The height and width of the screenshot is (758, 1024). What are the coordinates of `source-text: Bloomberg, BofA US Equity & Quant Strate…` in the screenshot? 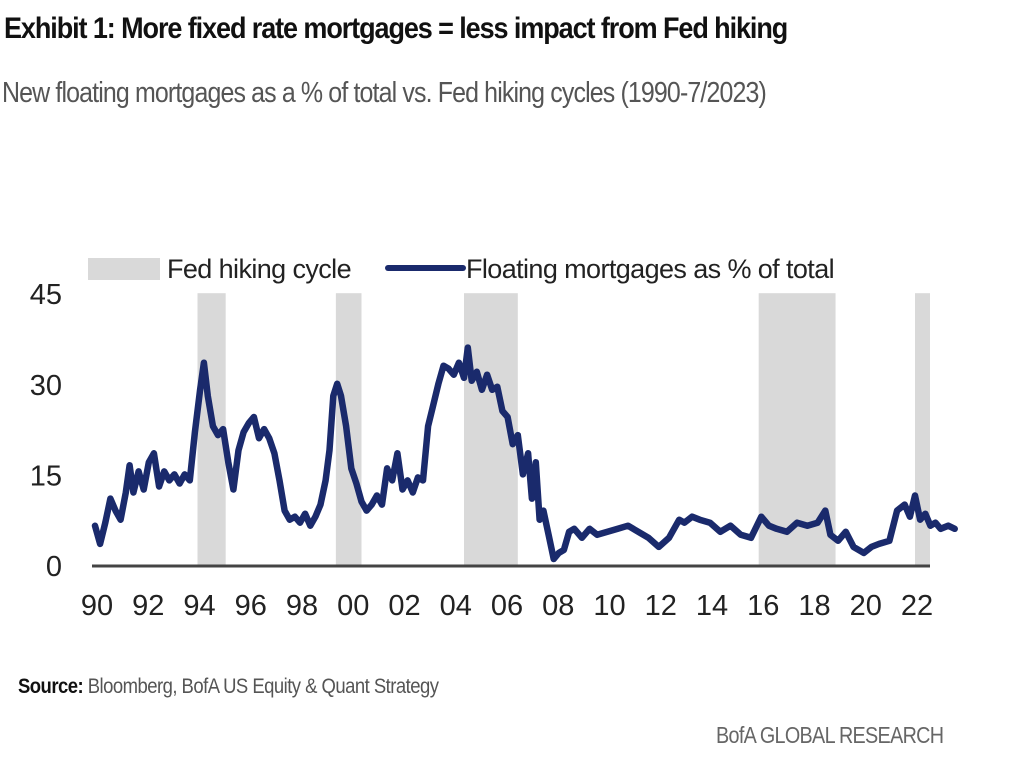 It's located at (261, 686).